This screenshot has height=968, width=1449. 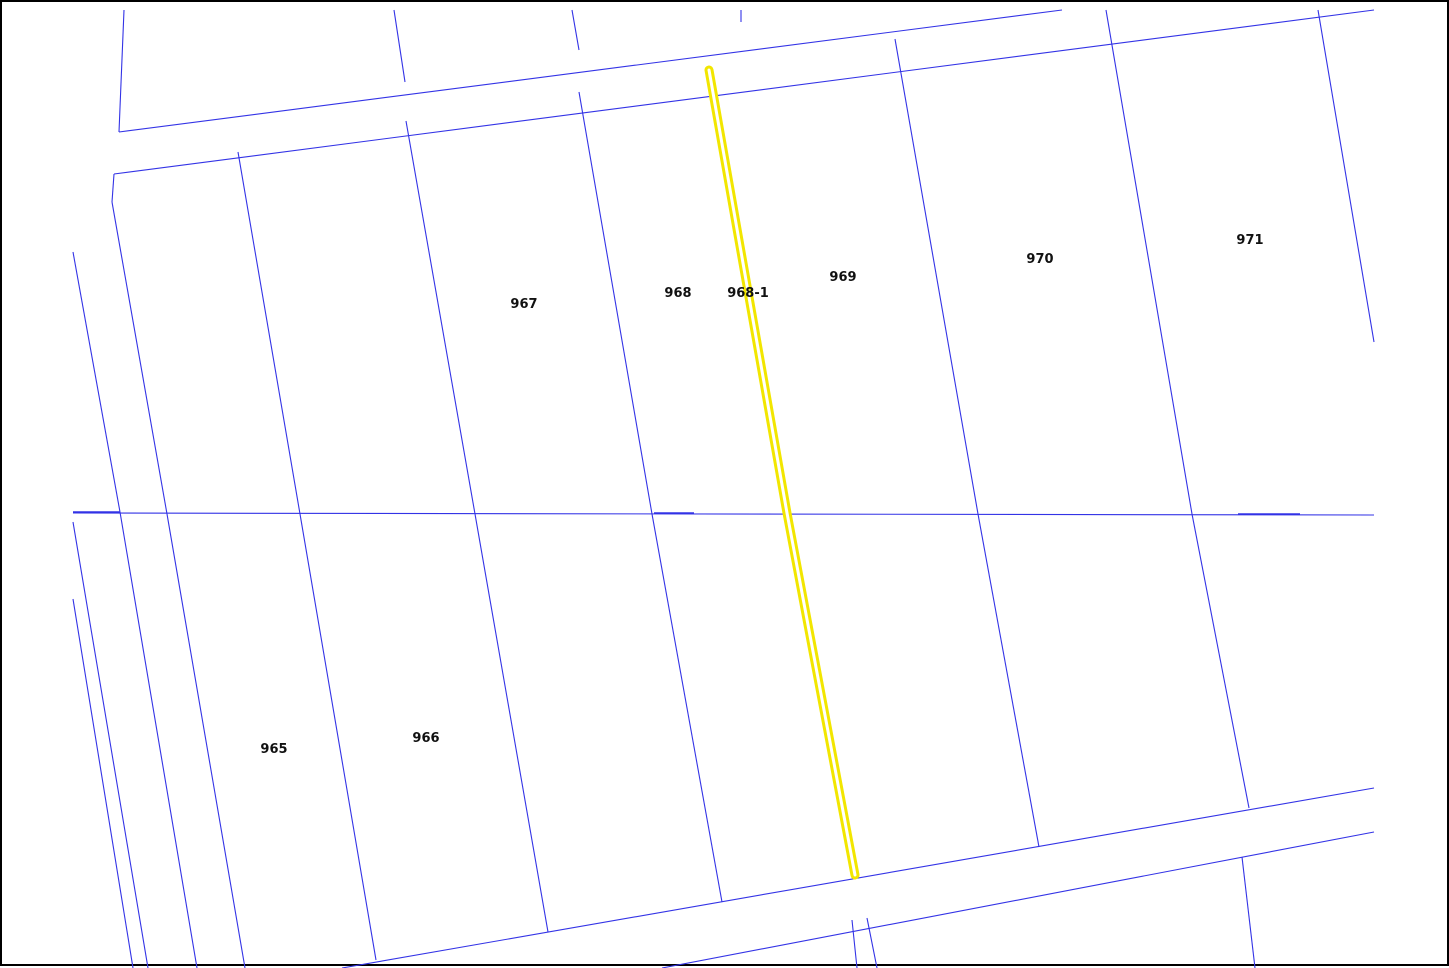 I want to click on lot-label-968: 968, so click(x=677, y=293).